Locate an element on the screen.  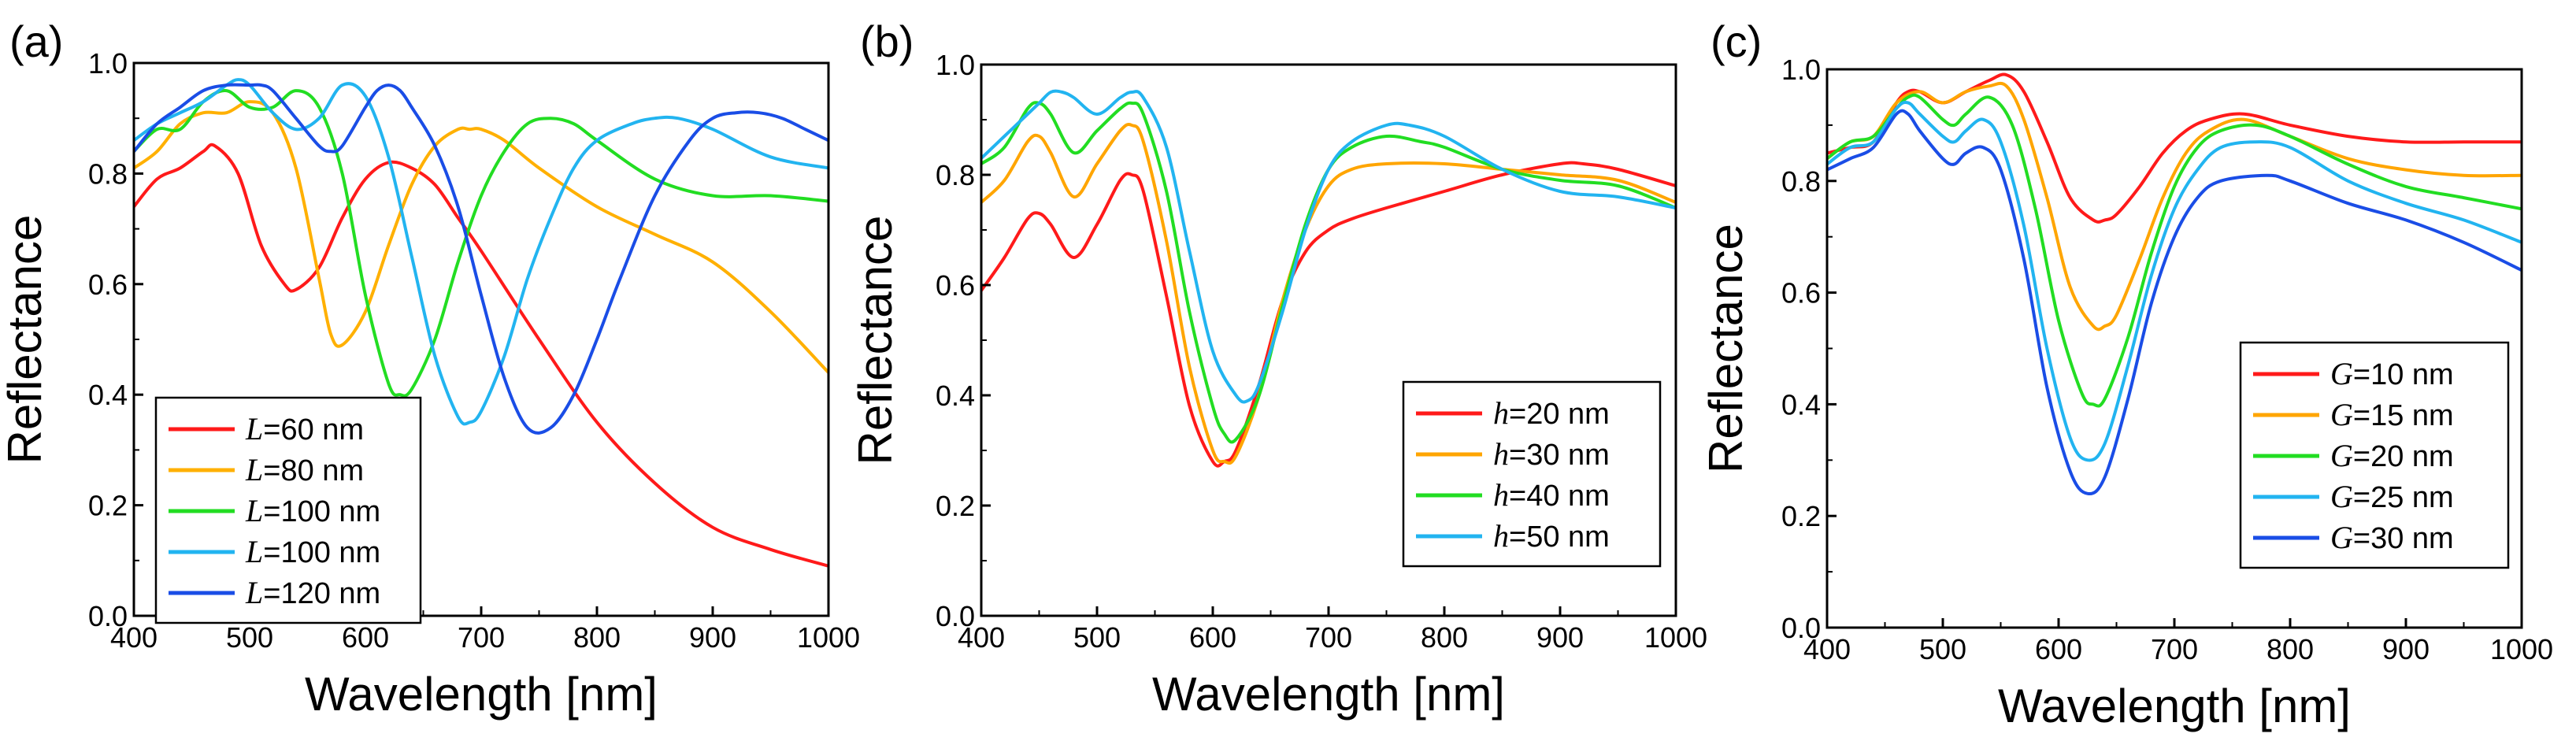
legend-label: h=30 nm is located at coordinates (1551, 454).